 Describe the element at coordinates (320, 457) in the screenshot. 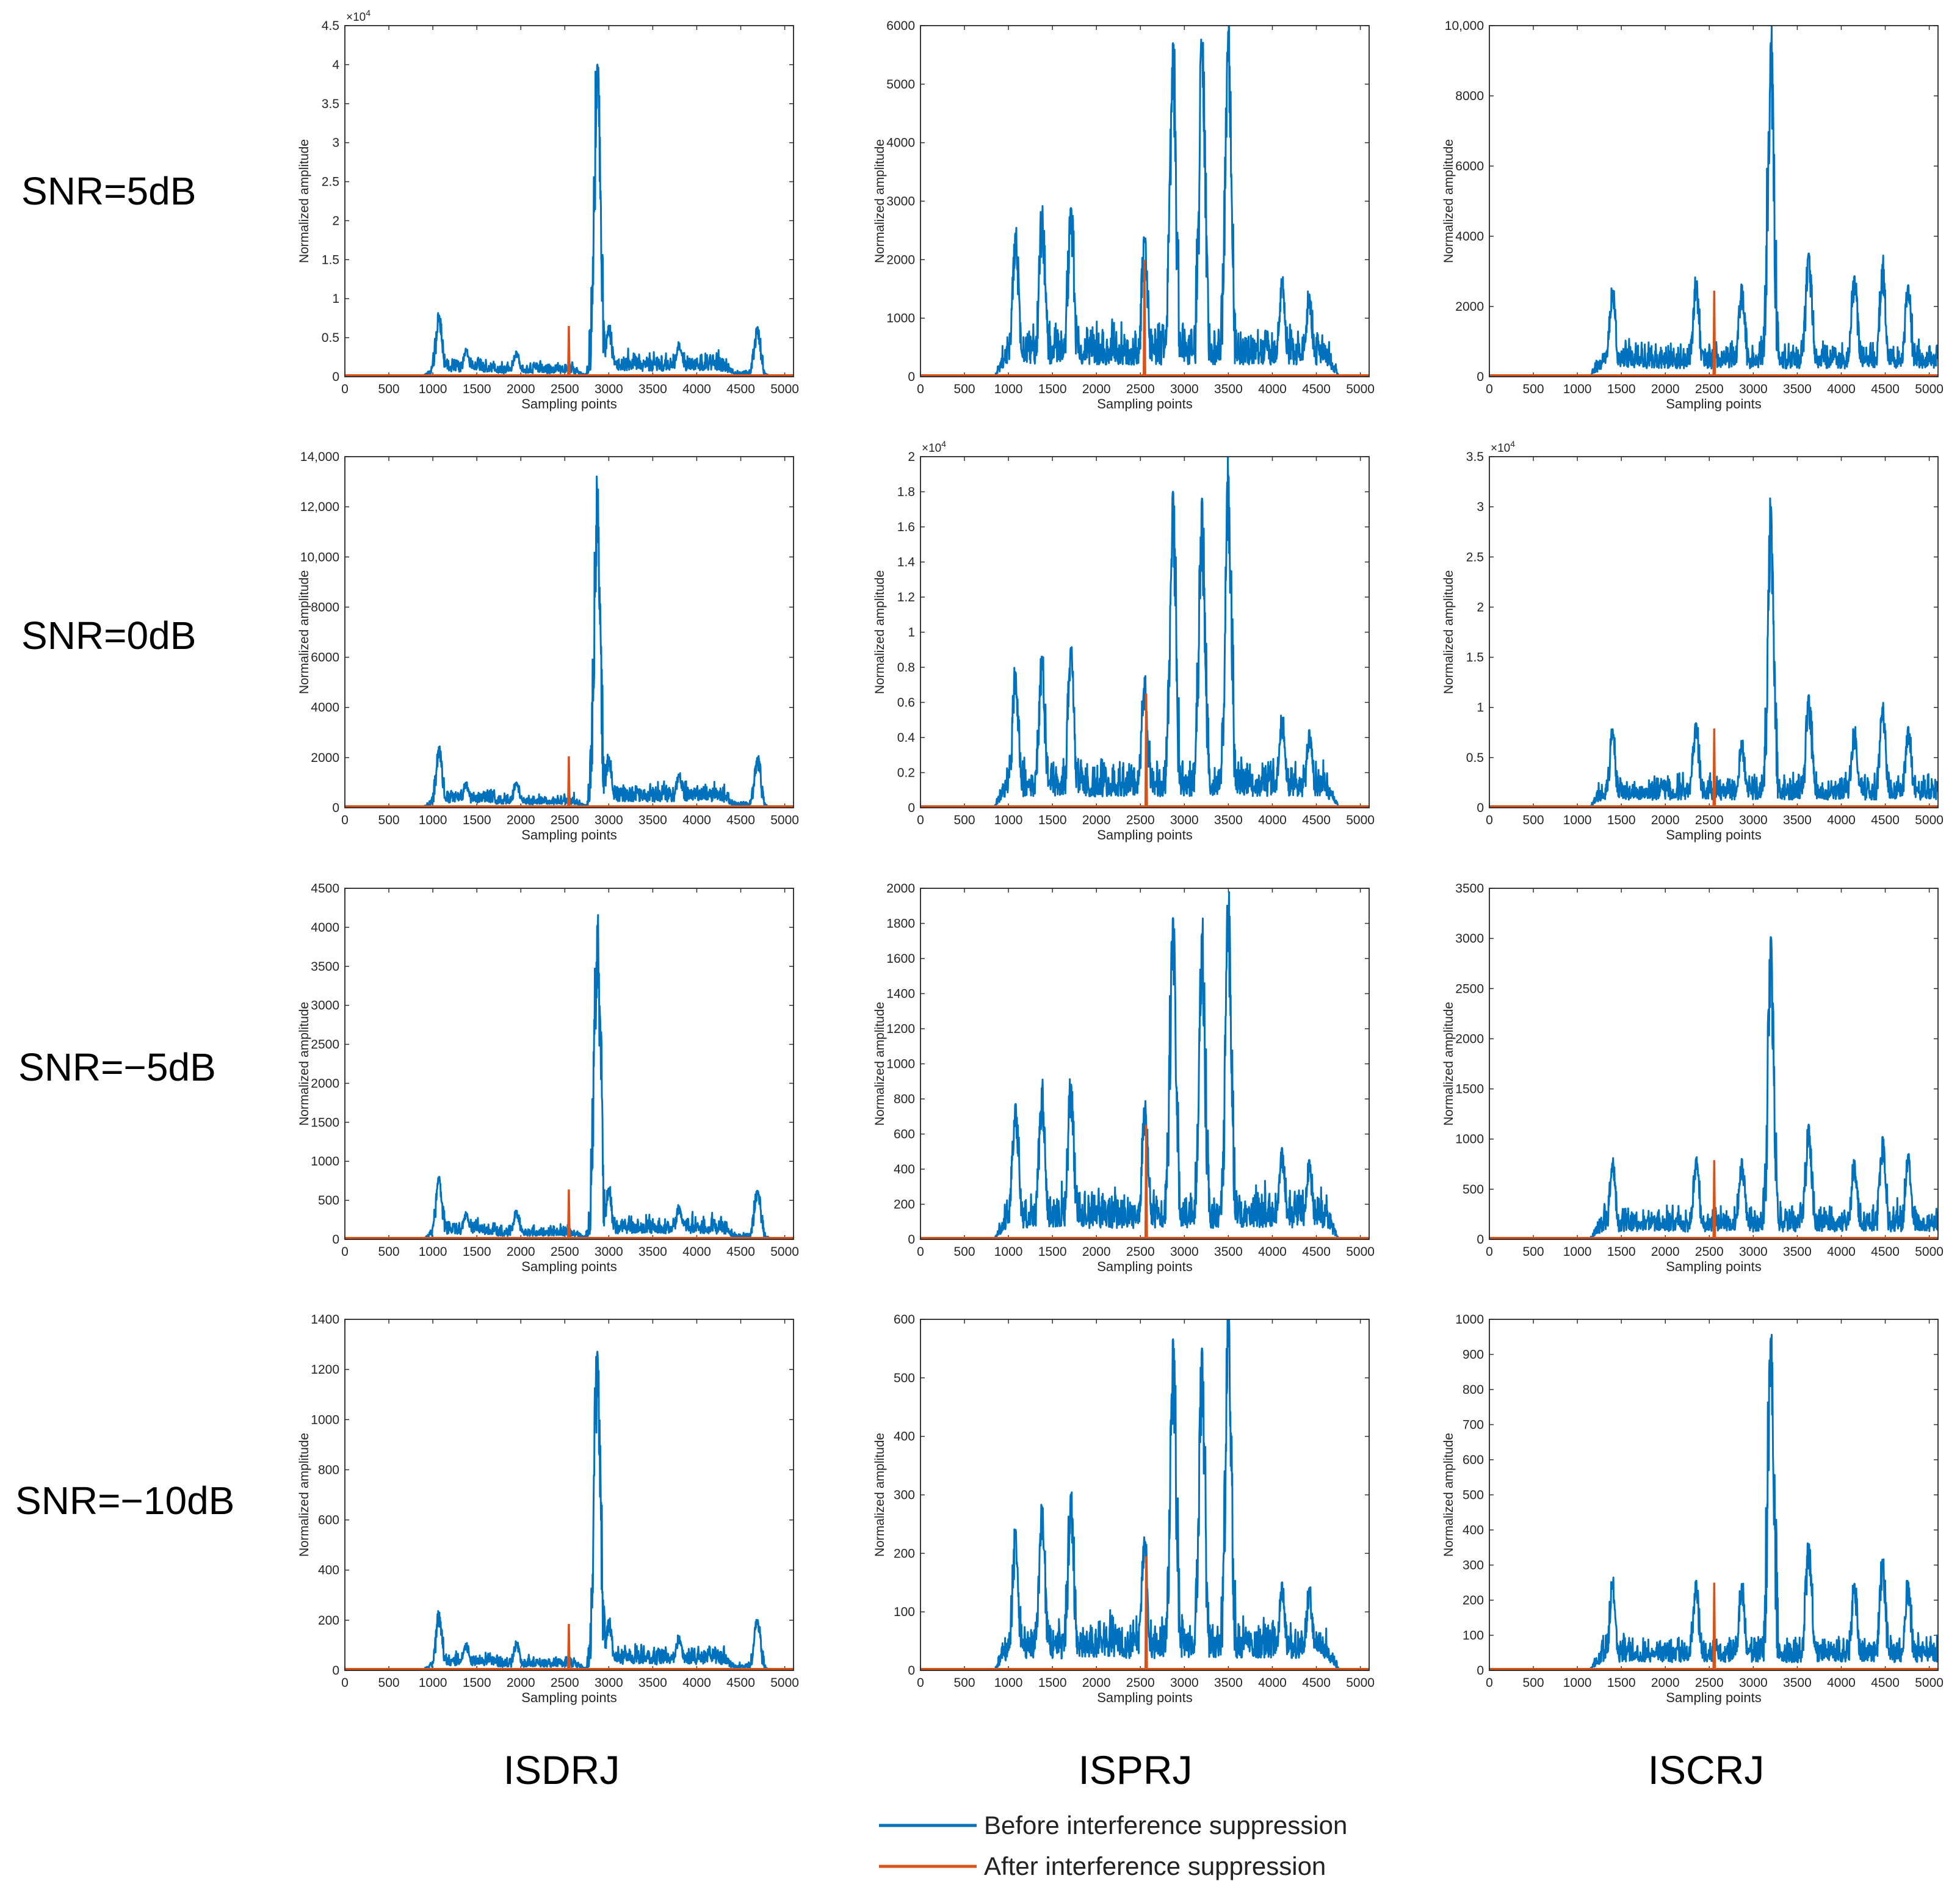

I see `y-tick-label: 14,000` at that location.